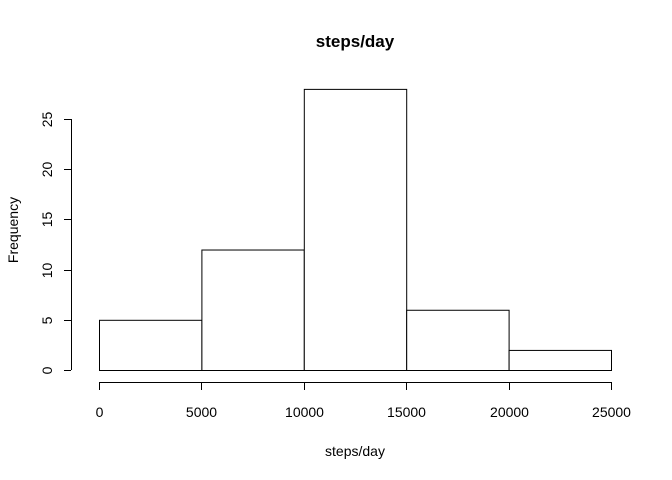  I want to click on x-tick-label-4: 20000, so click(509, 412).